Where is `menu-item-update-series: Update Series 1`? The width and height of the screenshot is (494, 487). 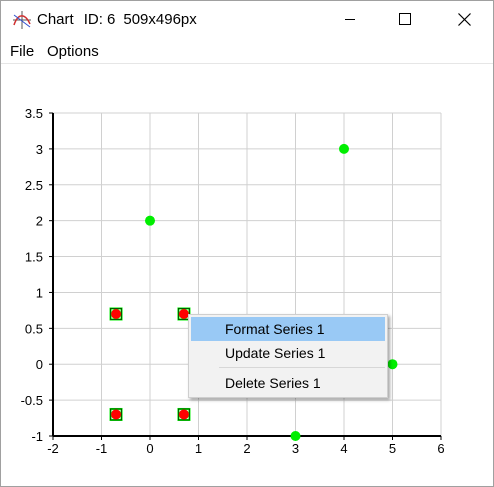 menu-item-update-series: Update Series 1 is located at coordinates (288, 353).